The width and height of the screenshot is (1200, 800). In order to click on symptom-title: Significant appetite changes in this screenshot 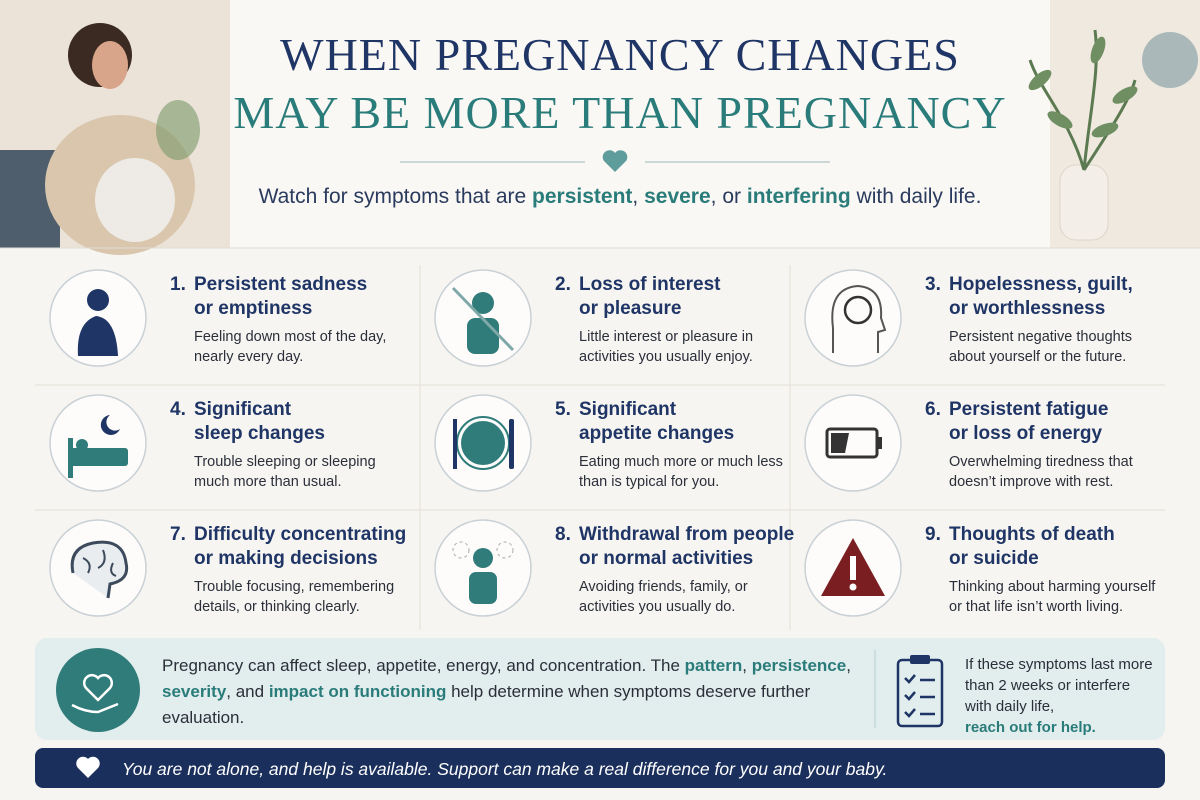, I will do `click(656, 422)`.